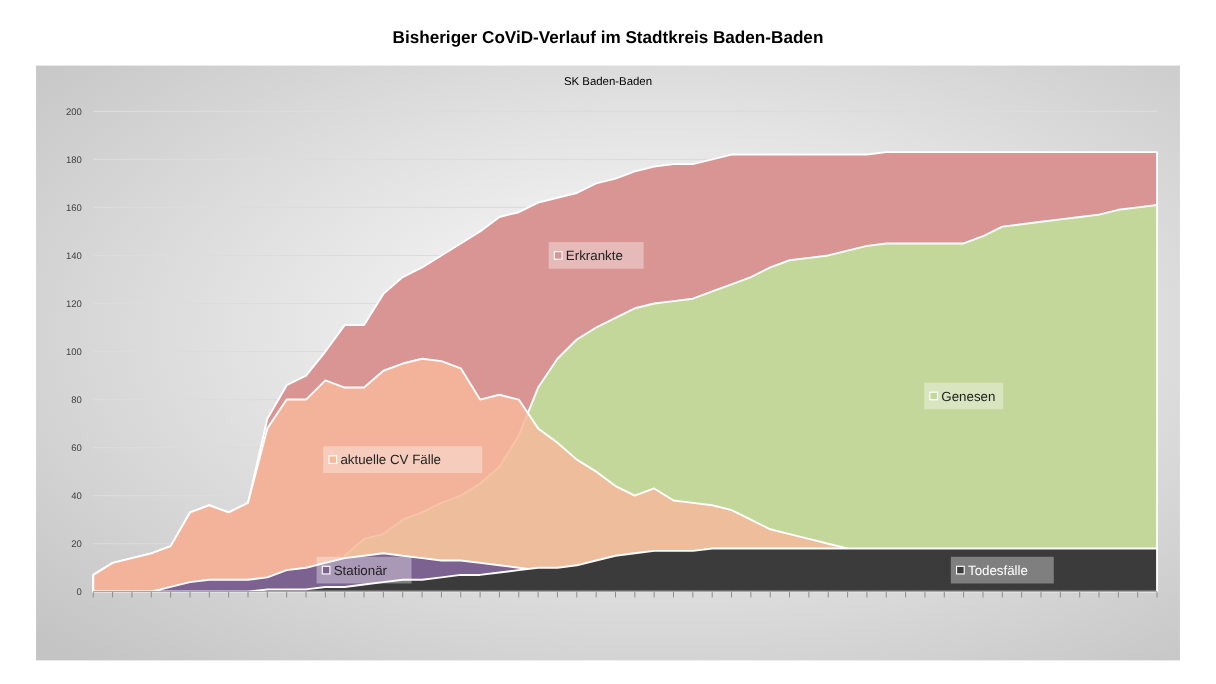 This screenshot has width=1216, height=684. What do you see at coordinates (608, 36) in the screenshot?
I see `chart-title: Bisheriger CoViD-Verlauf im Stadtkreis Baden-Baden` at bounding box center [608, 36].